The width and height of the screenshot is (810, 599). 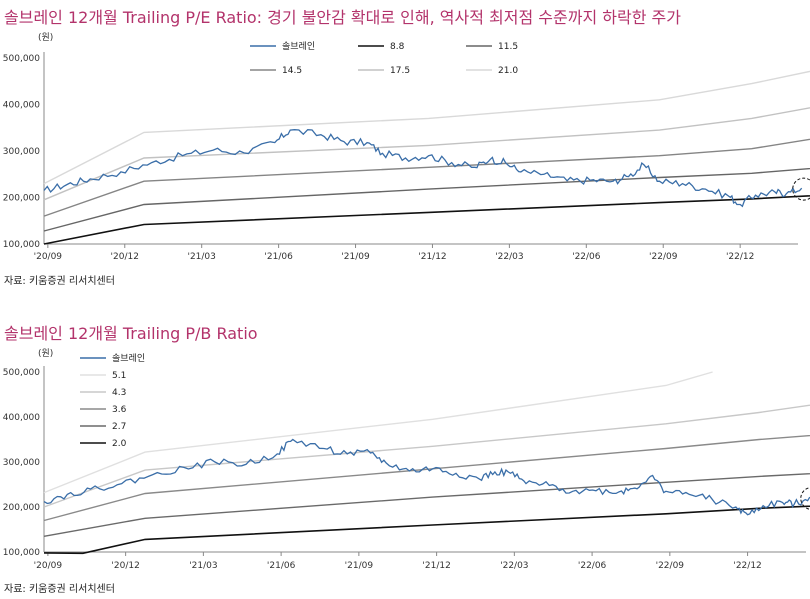 I want to click on highlight-circle, so click(x=801, y=189).